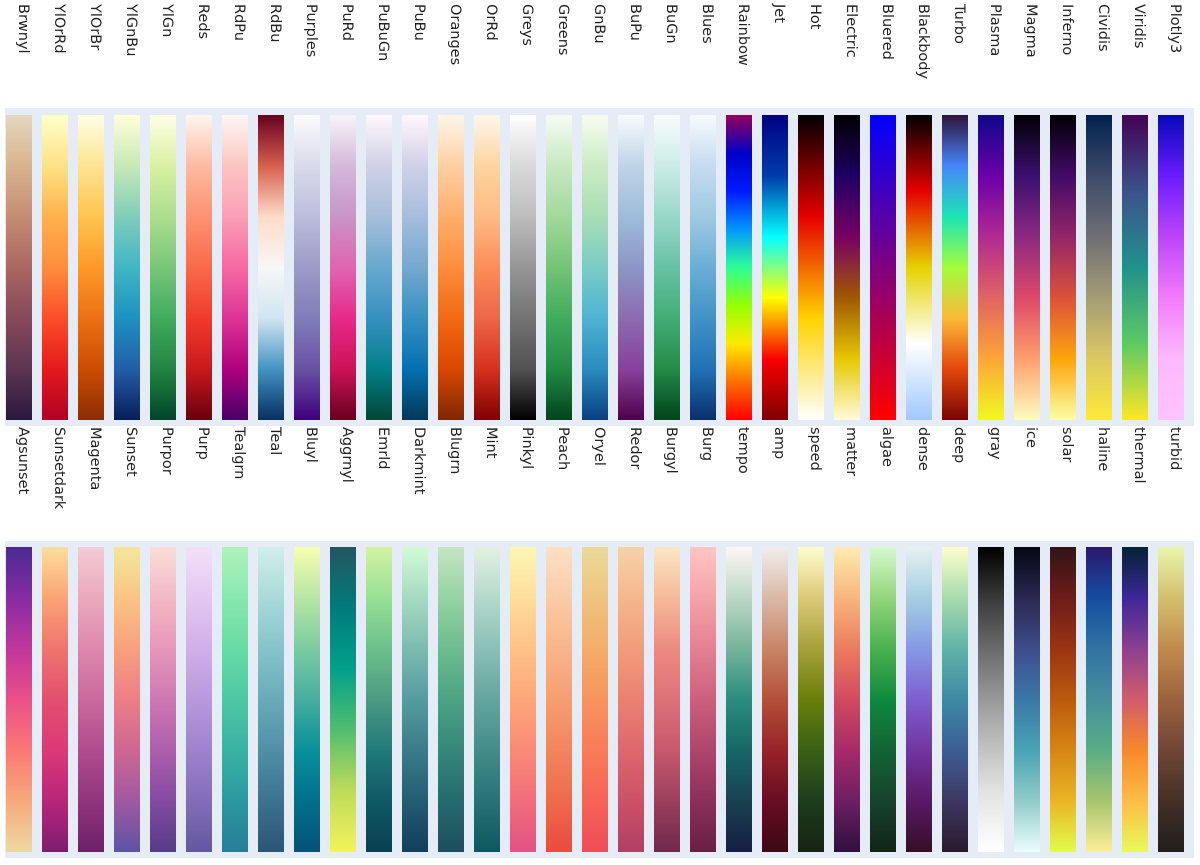 The width and height of the screenshot is (1200, 865). I want to click on colorscale-label: algae, so click(887, 447).